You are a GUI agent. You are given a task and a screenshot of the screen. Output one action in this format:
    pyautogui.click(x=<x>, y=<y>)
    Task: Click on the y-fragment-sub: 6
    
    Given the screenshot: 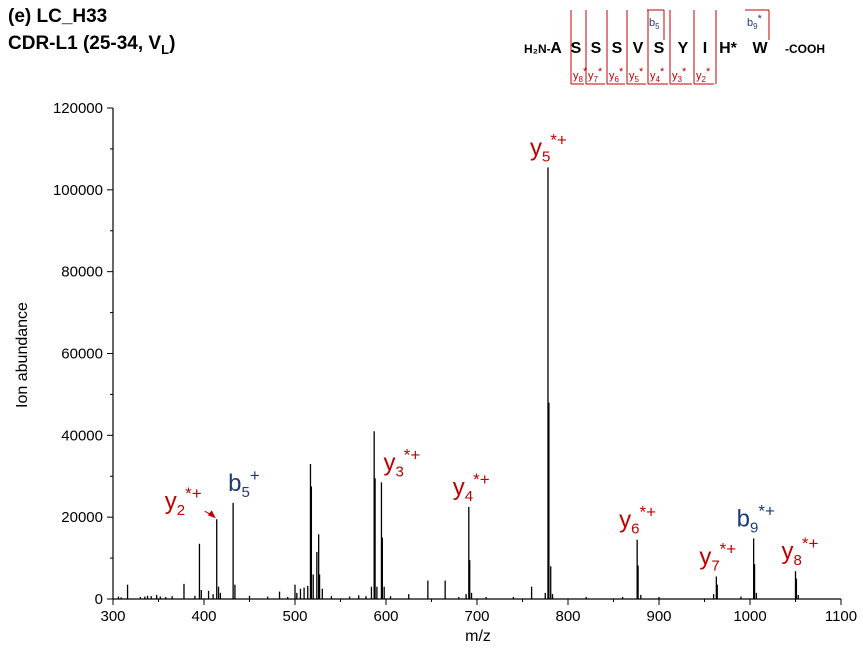 What is the action you would take?
    pyautogui.click(x=617, y=79)
    